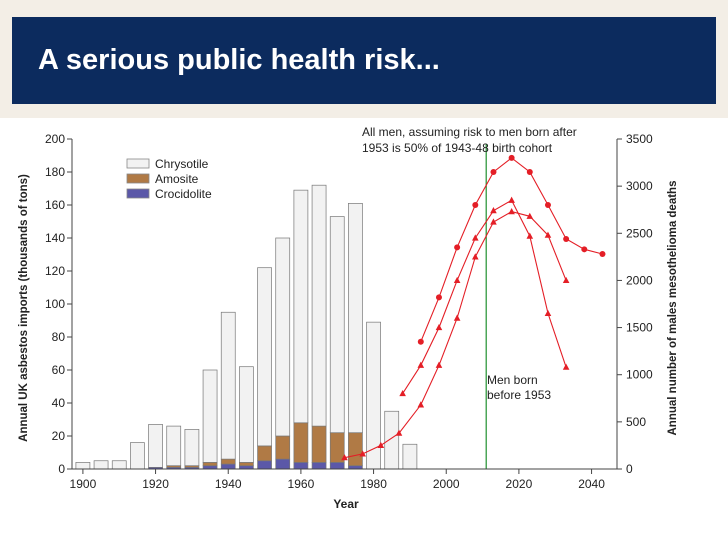  Describe the element at coordinates (55, 238) in the screenshot. I see `y-left-tick-label: 140` at that location.